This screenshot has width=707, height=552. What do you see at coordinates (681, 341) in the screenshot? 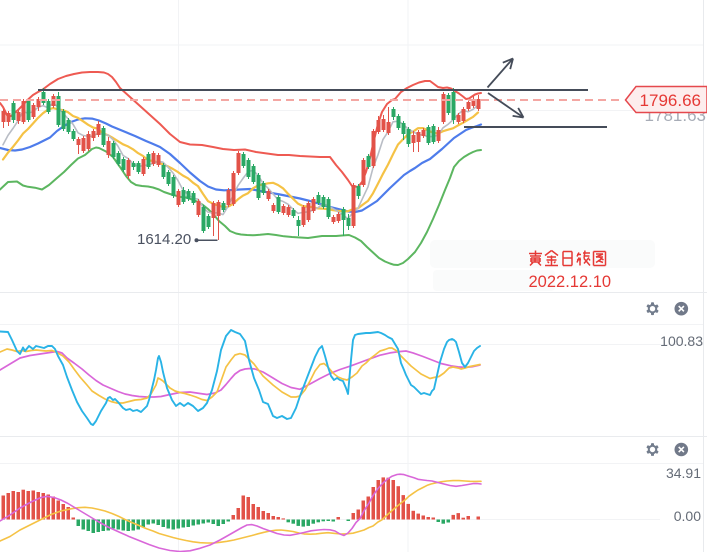
I see `svg-text: 100.83` at bounding box center [681, 341].